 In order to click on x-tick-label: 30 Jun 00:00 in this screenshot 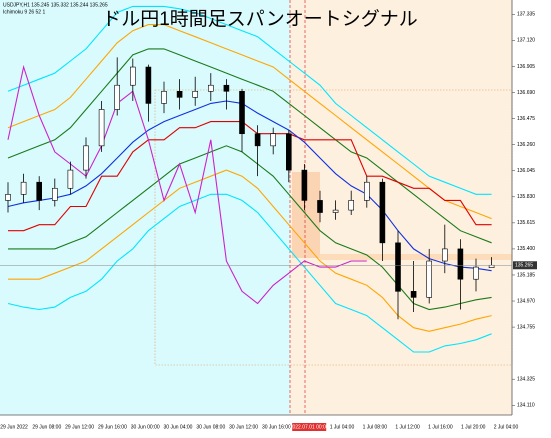, I will do `click(145, 427)`.